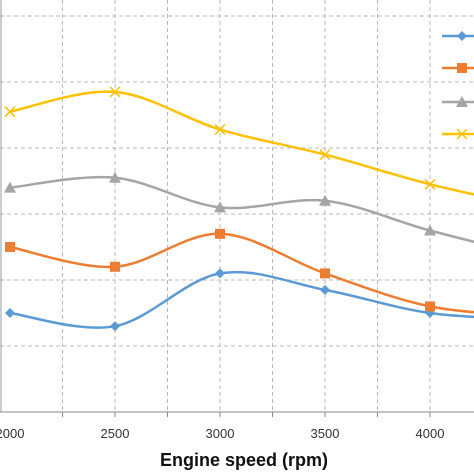 Image resolution: width=474 pixels, height=474 pixels. I want to click on x-tick-label: 3500, so click(325, 433).